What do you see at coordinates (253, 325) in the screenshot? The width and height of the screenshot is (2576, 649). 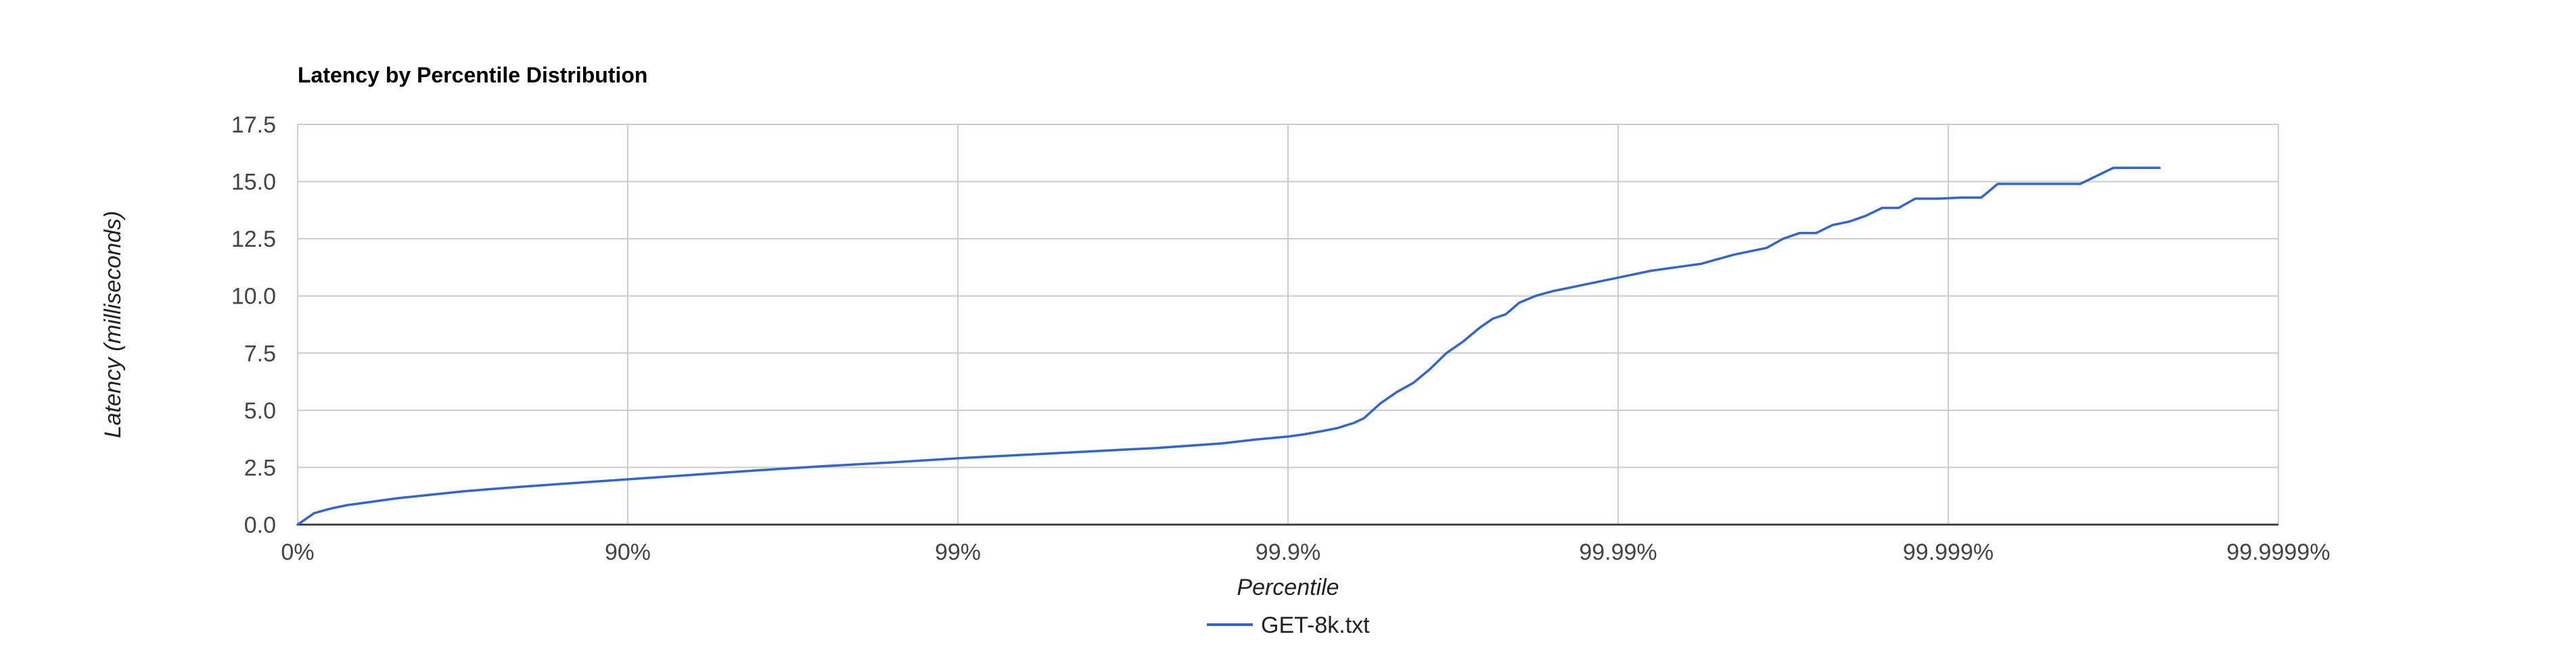 I see `y-axis-ticks: 0.0 2.5 5.0 7.5 10.0 12.5 15.0 17.5` at bounding box center [253, 325].